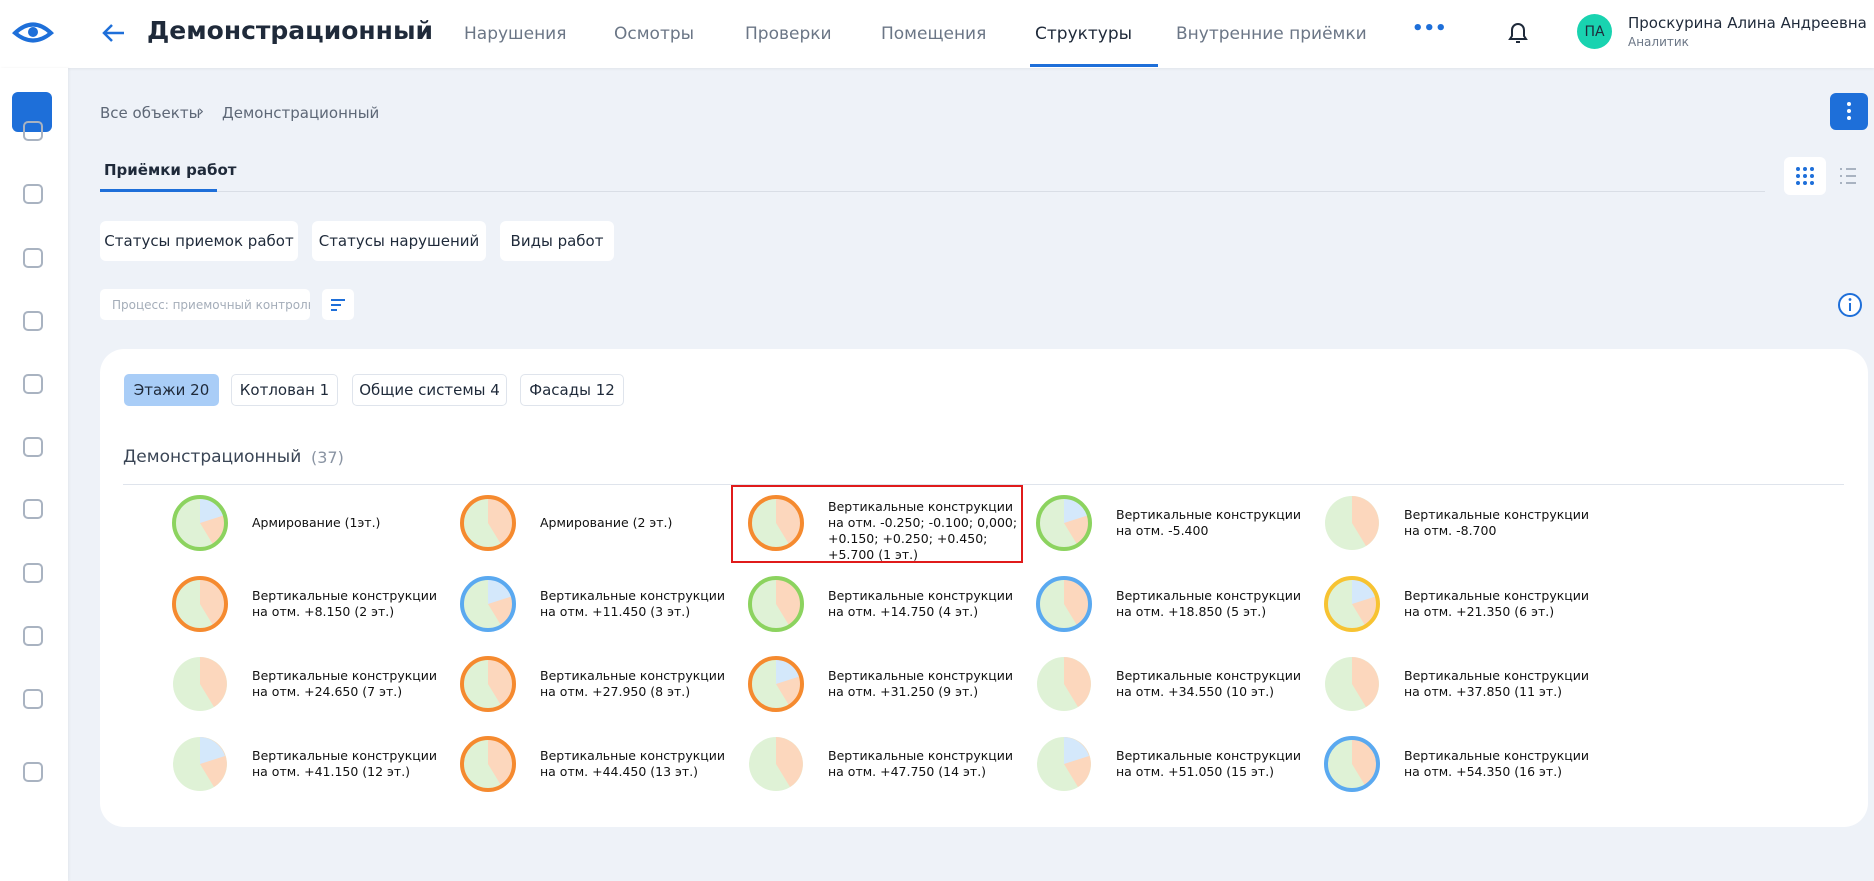 This screenshot has width=1874, height=881. I want to click on chip: Общие системы 4, so click(429, 390).